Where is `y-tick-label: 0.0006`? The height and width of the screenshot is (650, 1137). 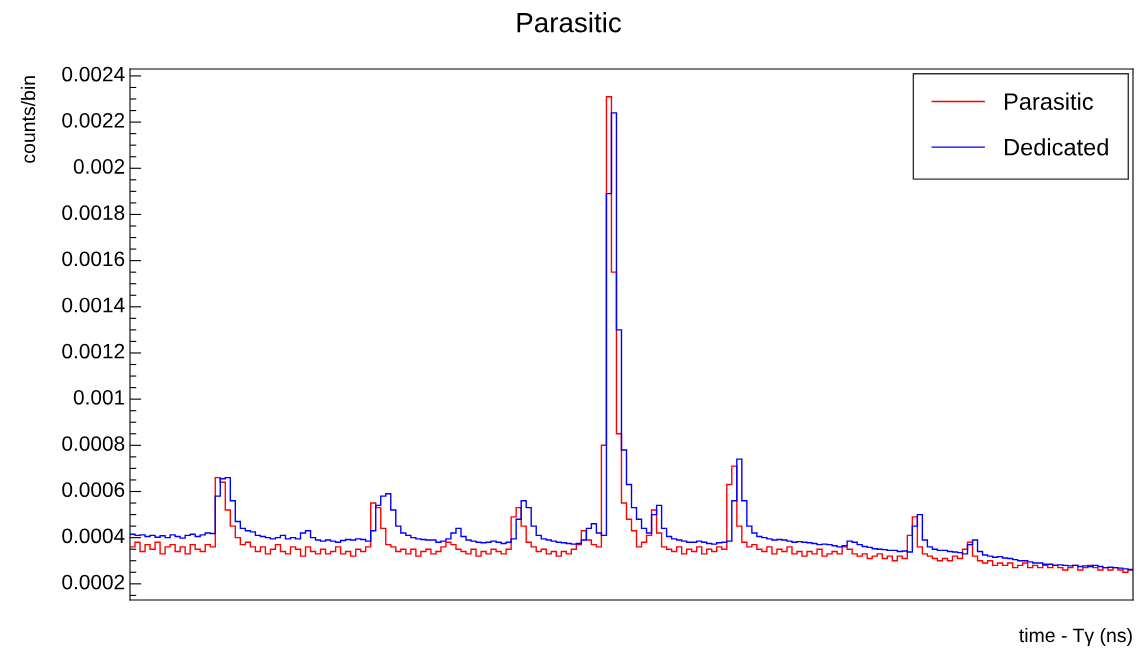 y-tick-label: 0.0006 is located at coordinates (93, 490).